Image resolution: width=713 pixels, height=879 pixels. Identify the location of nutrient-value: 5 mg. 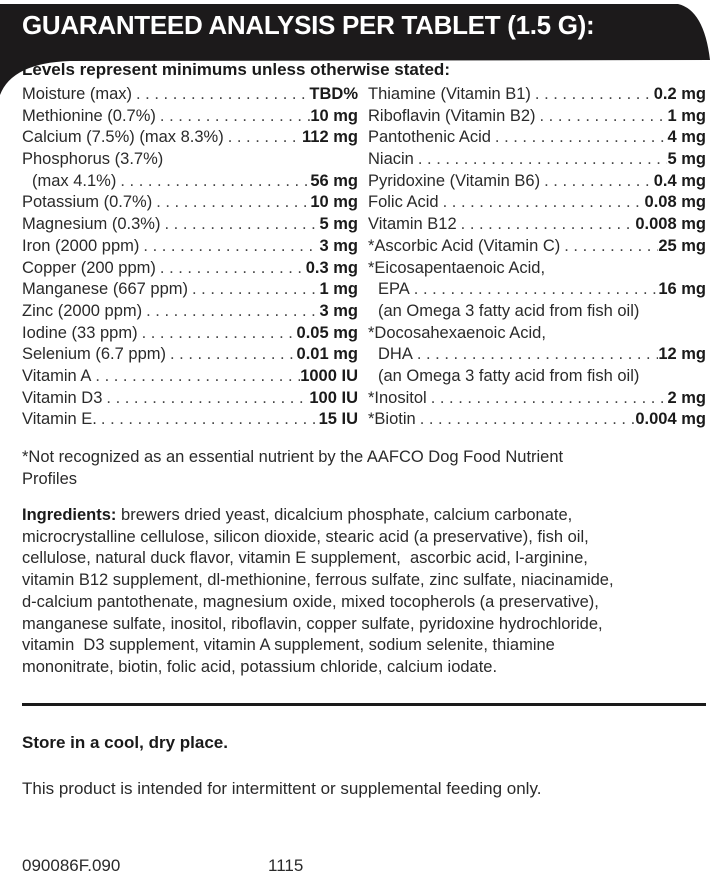
(686, 159).